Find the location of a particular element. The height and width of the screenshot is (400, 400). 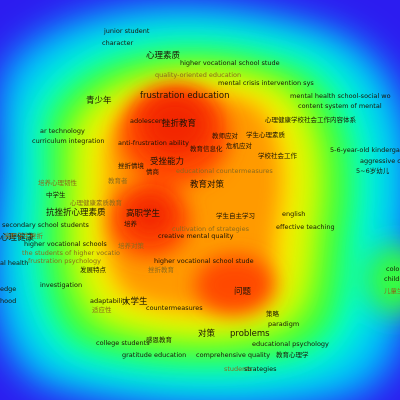

keyword-label: 适应性 is located at coordinates (102, 310).